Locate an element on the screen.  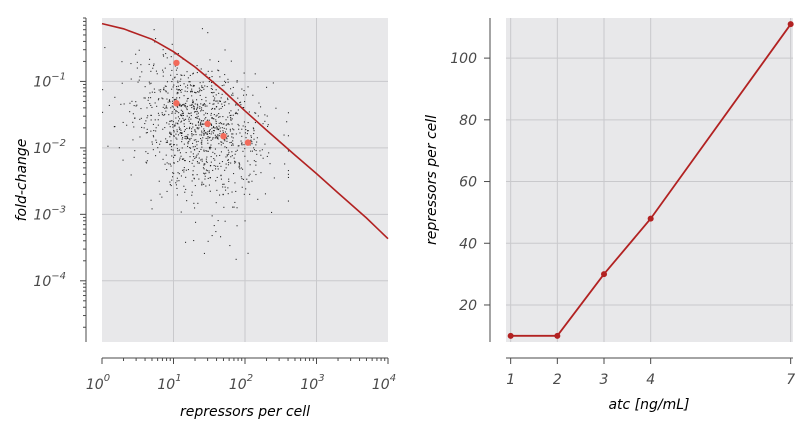
highlight-points is located at coordinates (212, 102).